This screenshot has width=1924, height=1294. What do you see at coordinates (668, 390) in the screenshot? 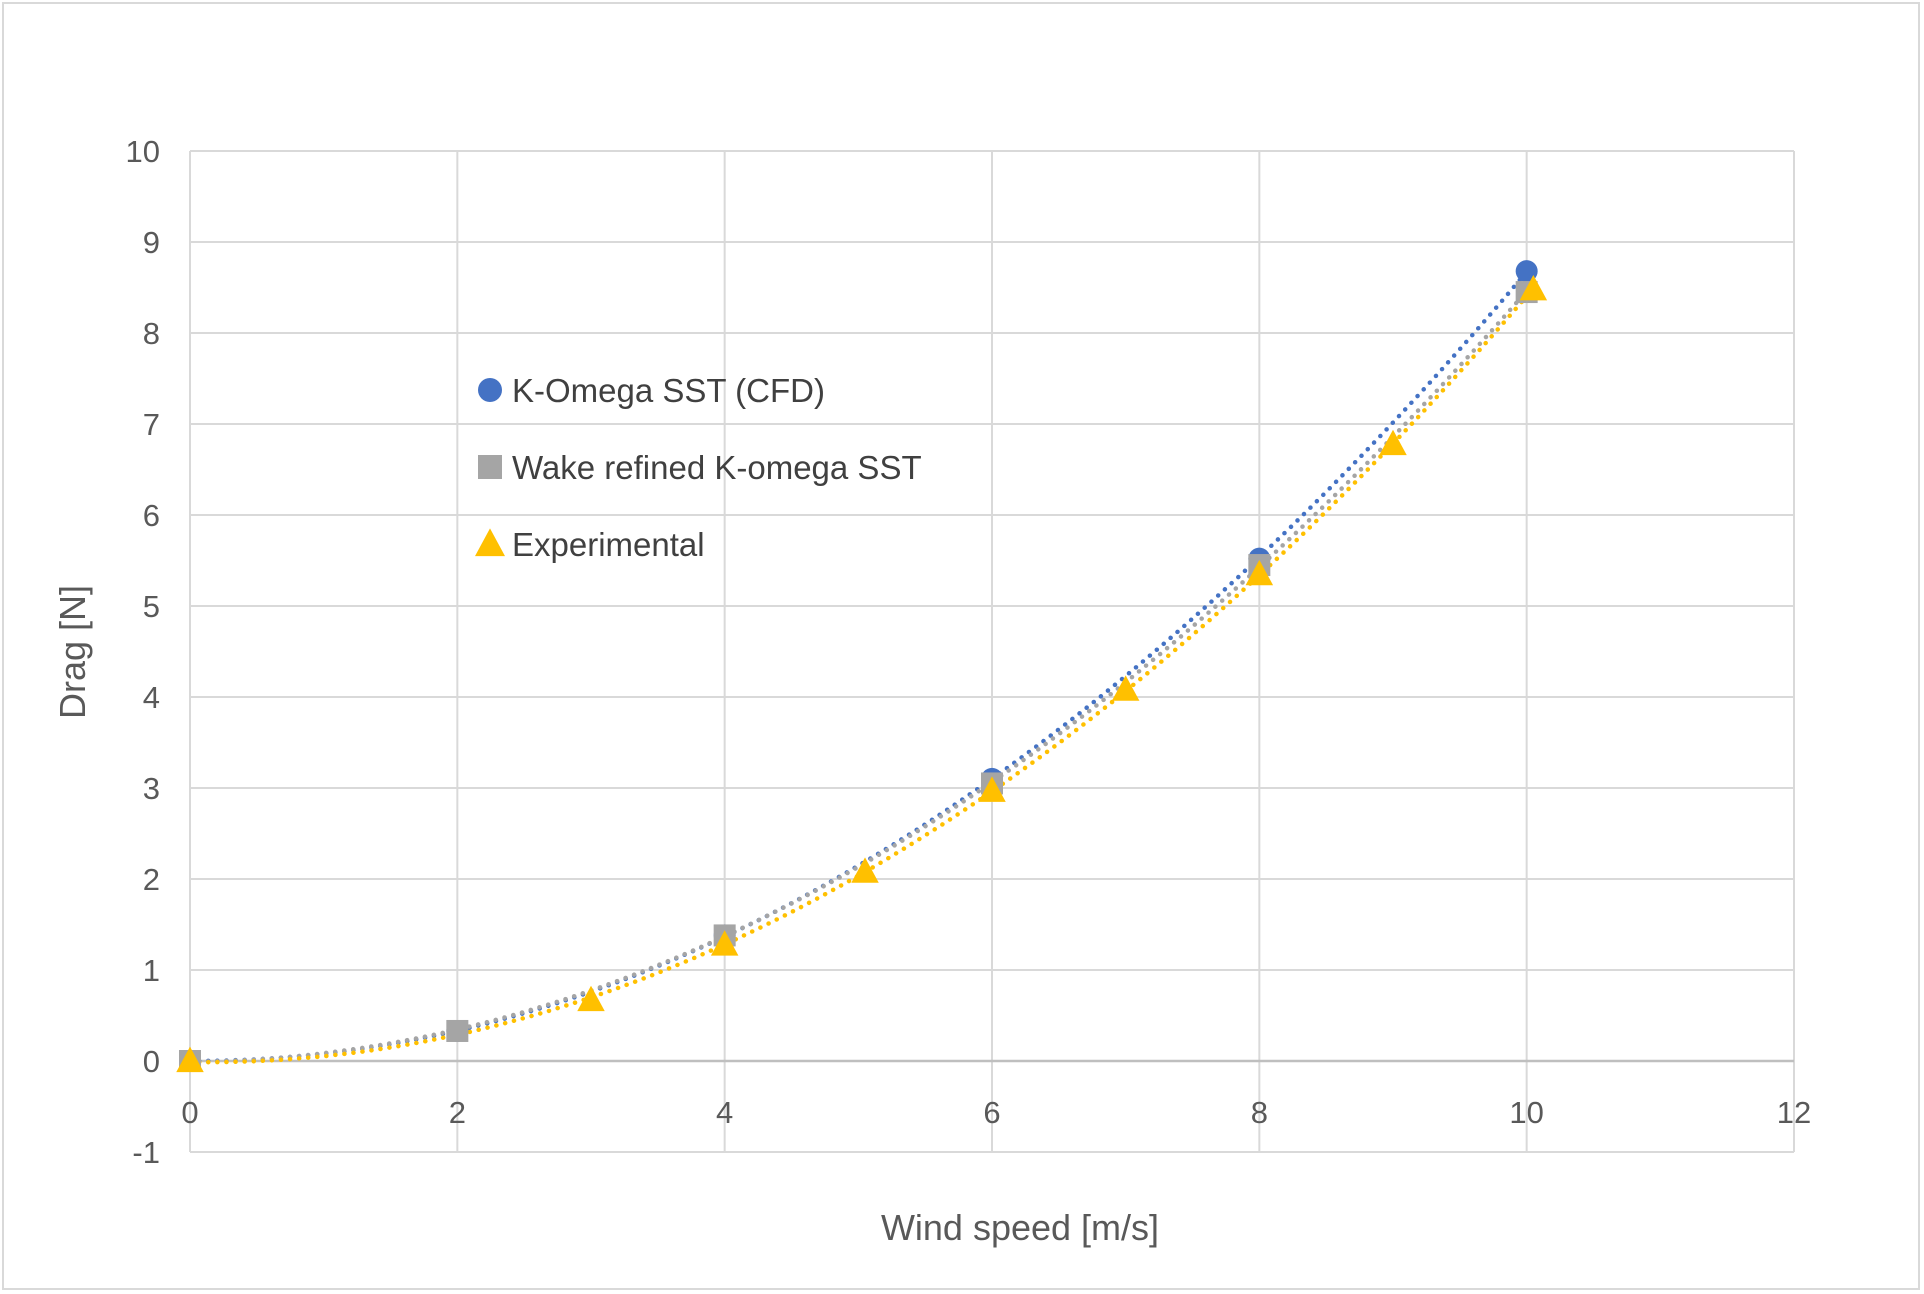
I see `legend-label: K-Omega SST (CFD)` at bounding box center [668, 390].